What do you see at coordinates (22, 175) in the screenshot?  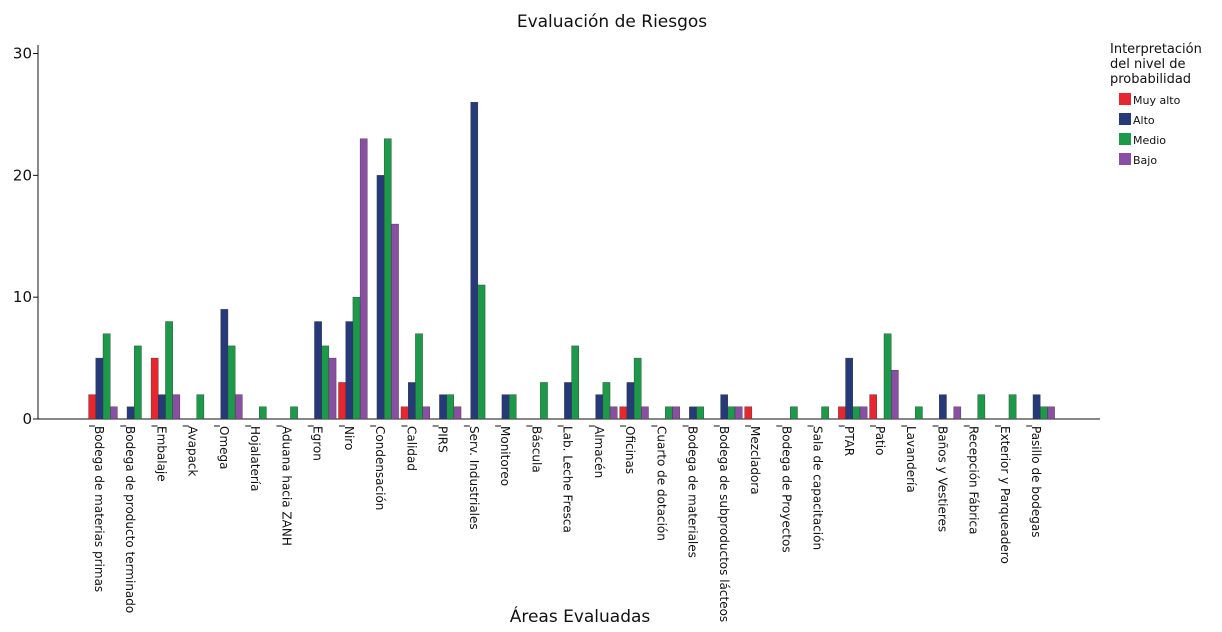 I see `y-tick-label: 20` at bounding box center [22, 175].